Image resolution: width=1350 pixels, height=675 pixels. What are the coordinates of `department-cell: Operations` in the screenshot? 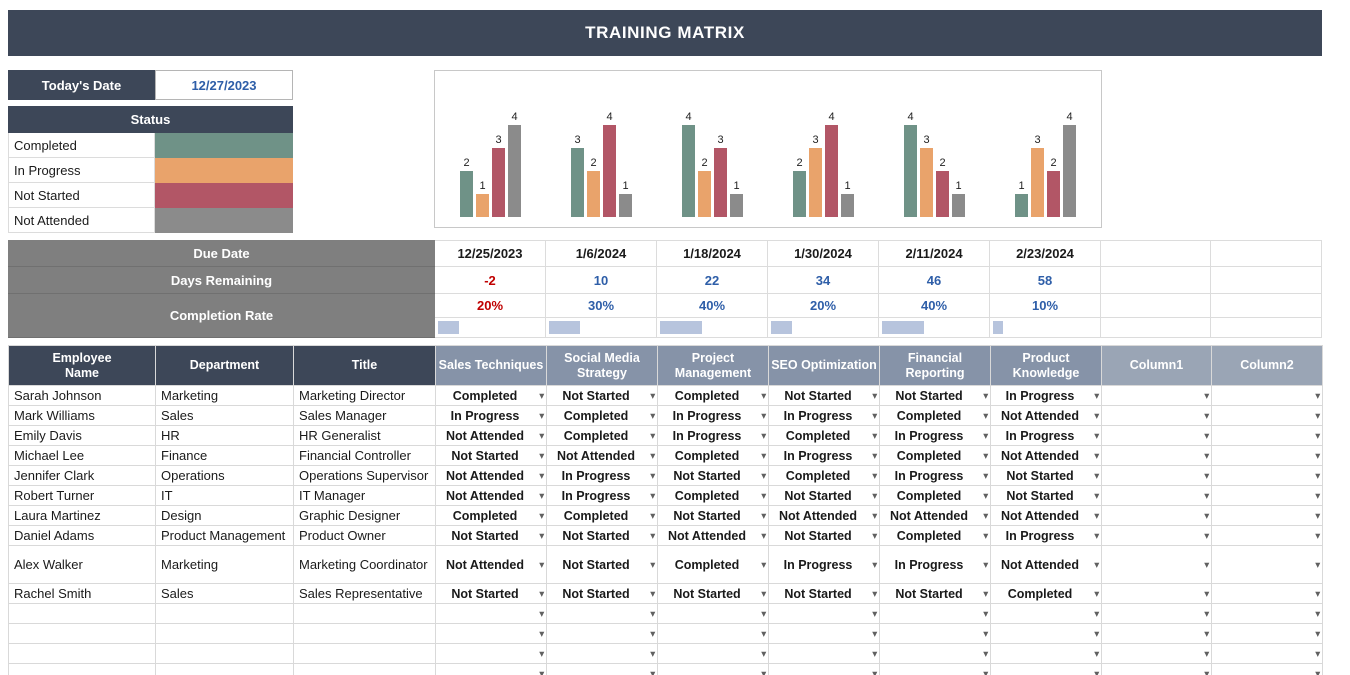 It's located at (224, 475).